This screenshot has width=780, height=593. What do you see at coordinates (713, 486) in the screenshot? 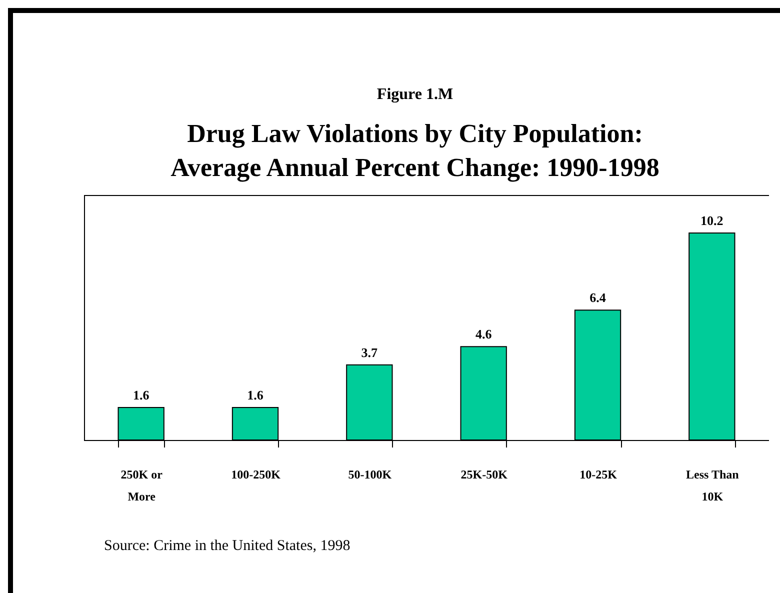
I see `x-tick-label: Less Than 10K` at bounding box center [713, 486].